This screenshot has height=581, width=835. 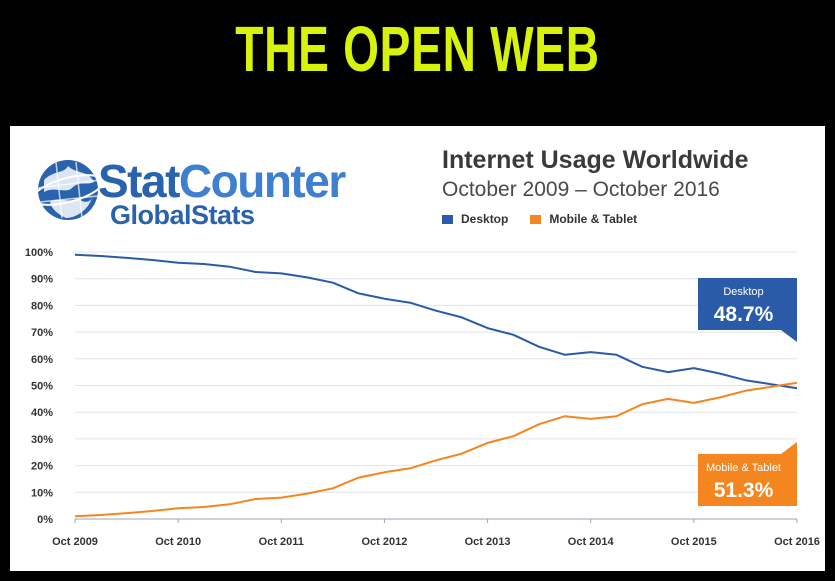 I want to click on logo-subtitle: GlobalStats, so click(x=182, y=215).